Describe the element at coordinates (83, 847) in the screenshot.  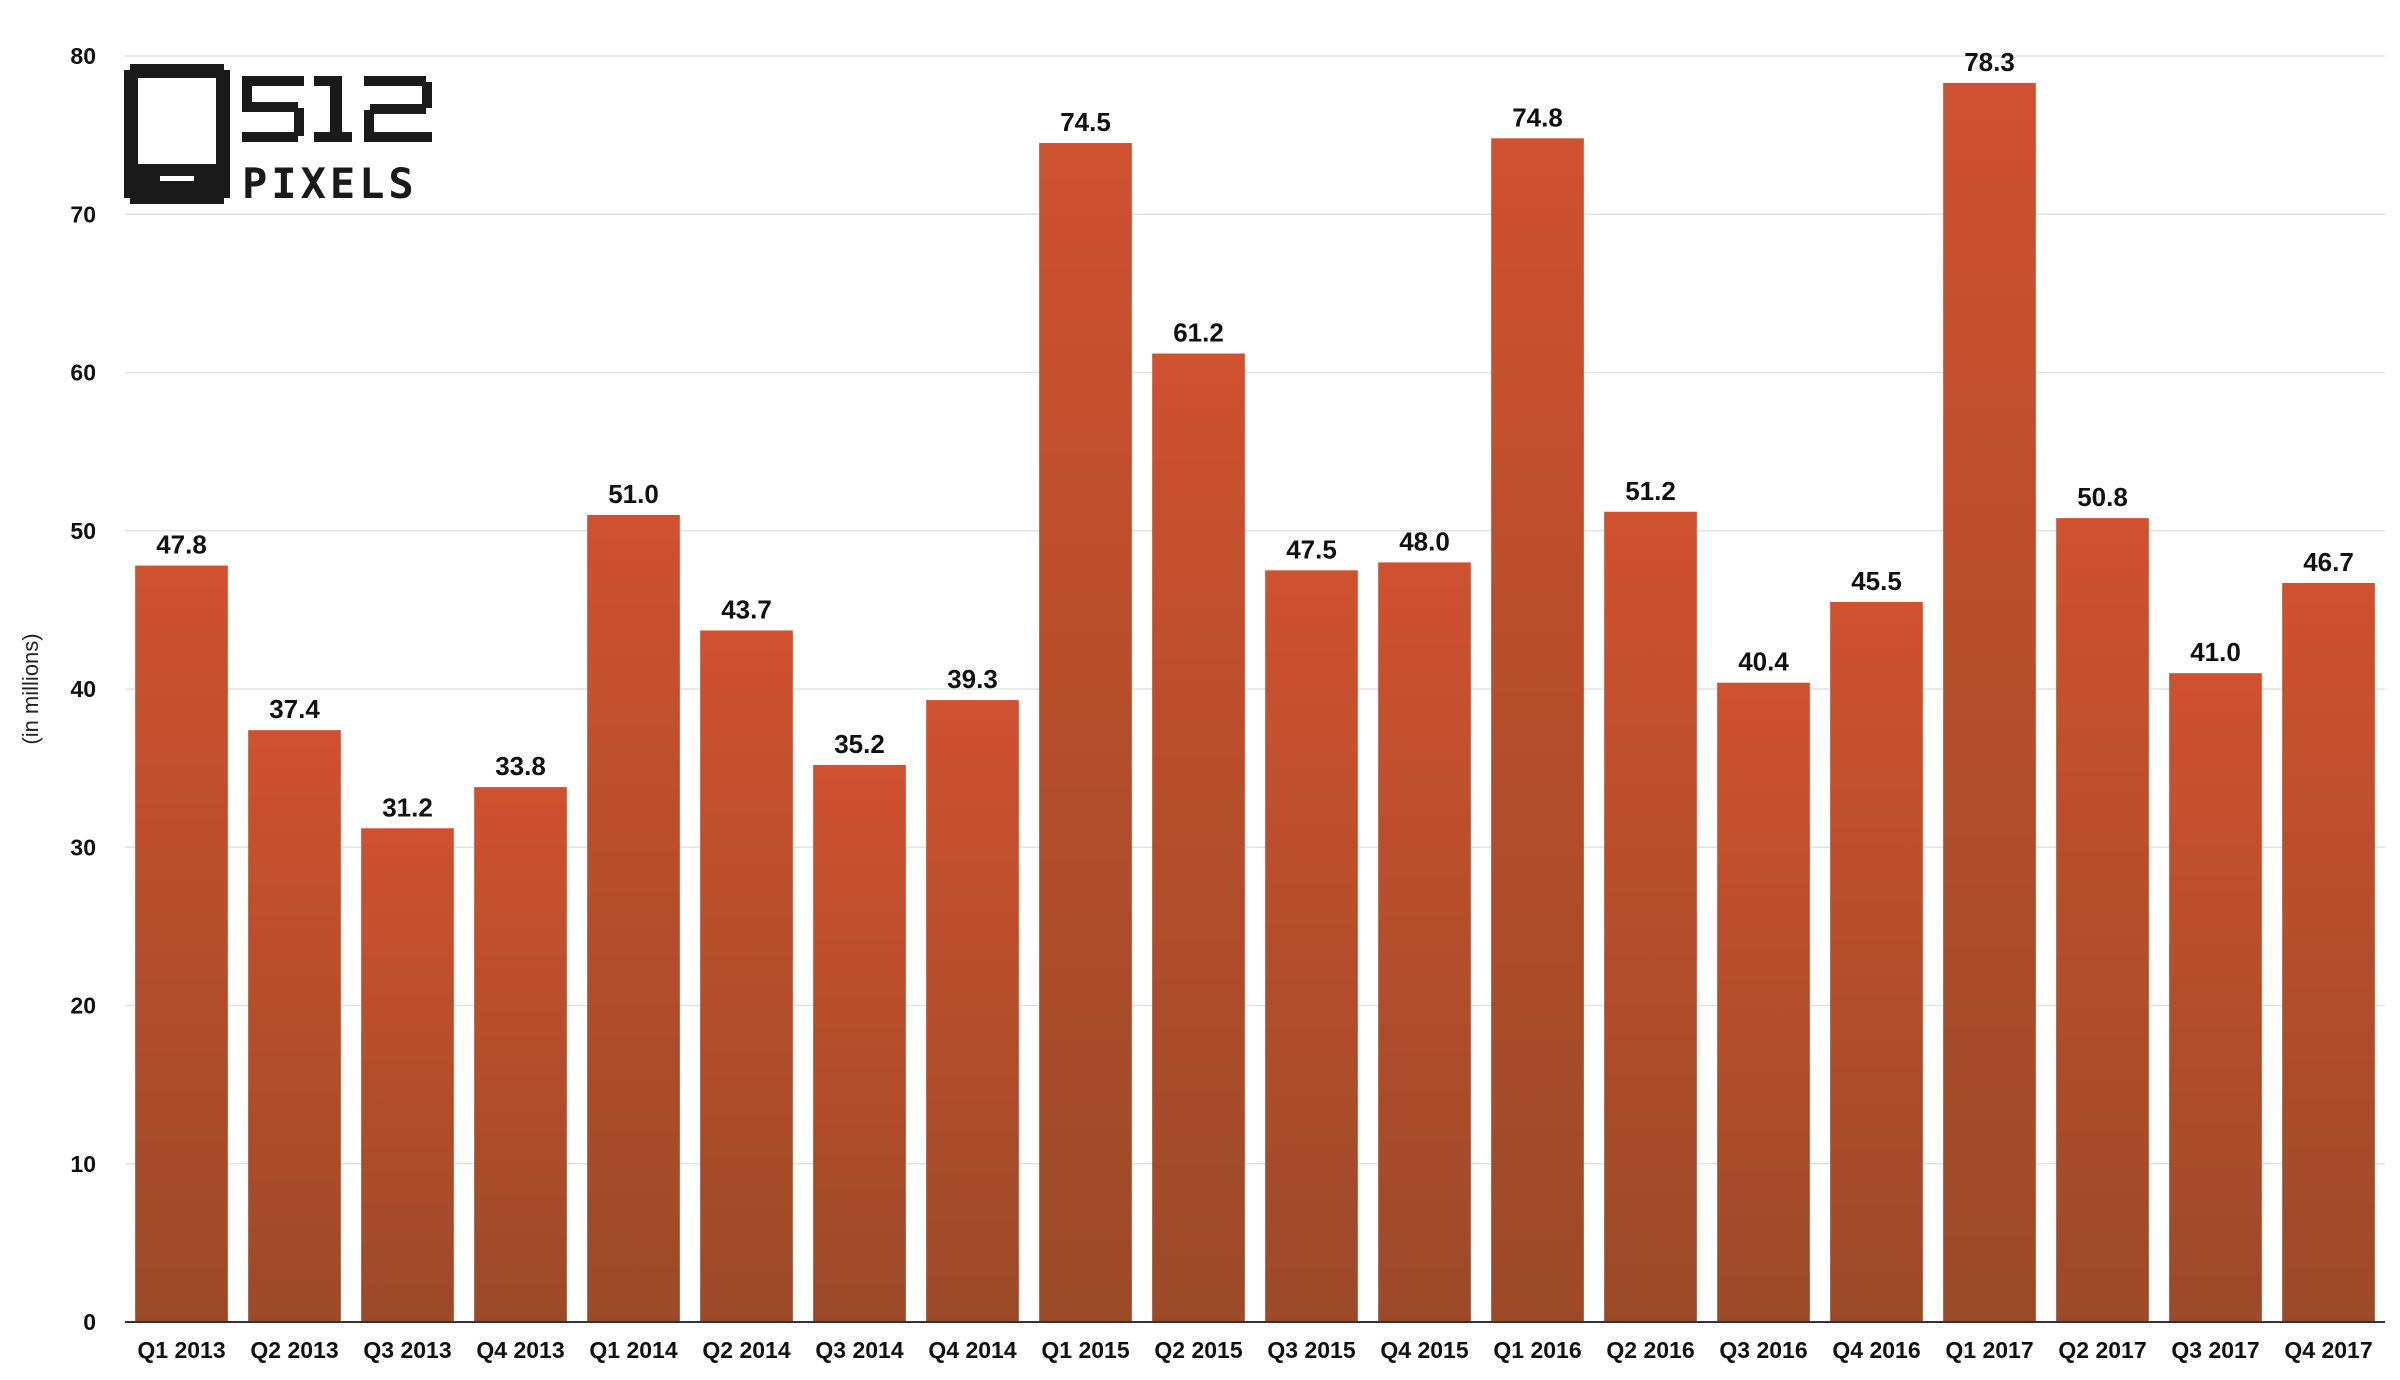
I see `y-tick-label: 30` at that location.